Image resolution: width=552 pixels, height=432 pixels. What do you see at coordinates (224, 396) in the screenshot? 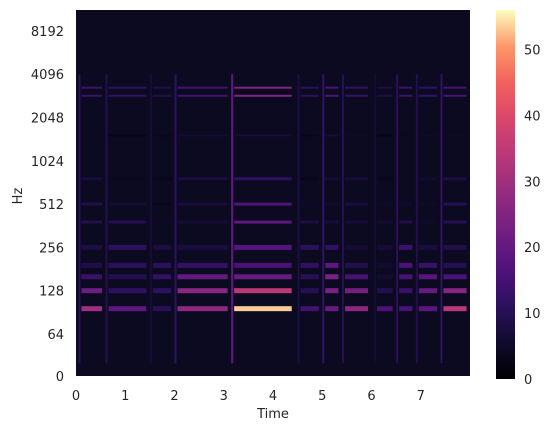
I see `x-tick-label: 3` at bounding box center [224, 396].